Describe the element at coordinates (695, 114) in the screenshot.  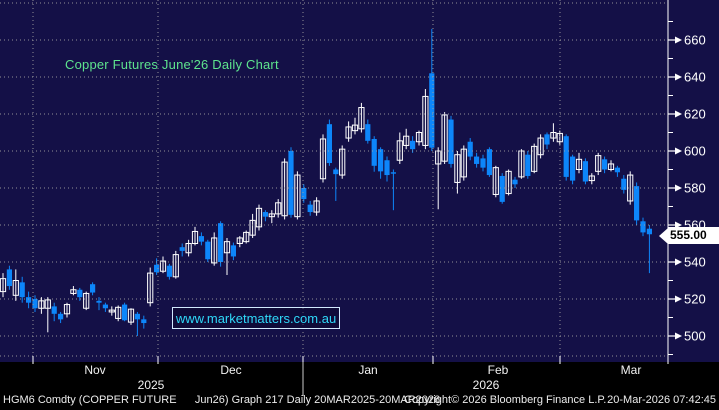
I see `y-axis-label: 620` at that location.